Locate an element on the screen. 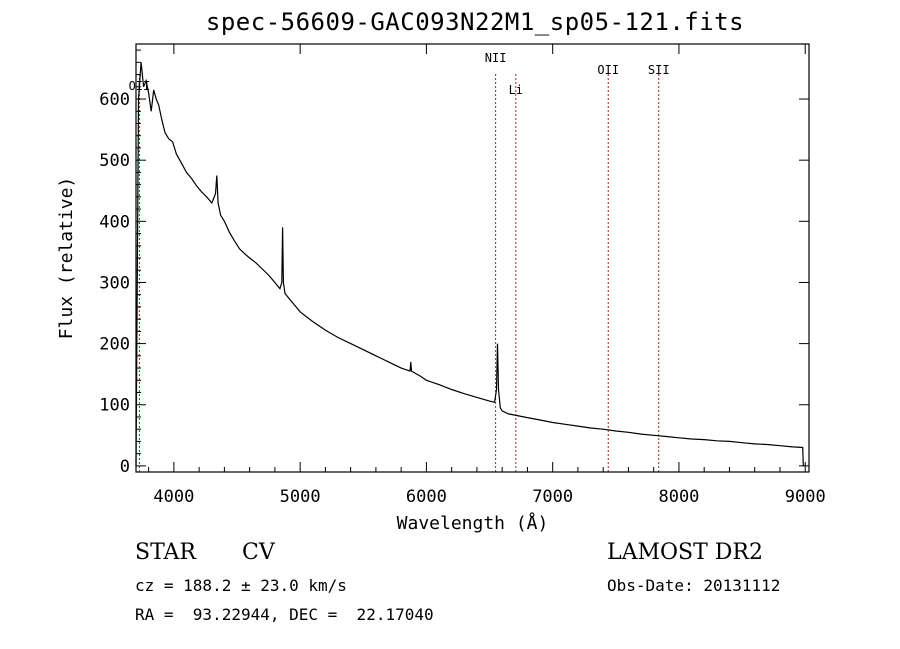 The width and height of the screenshot is (900, 649). y-tick-label: 400 is located at coordinates (114, 222).